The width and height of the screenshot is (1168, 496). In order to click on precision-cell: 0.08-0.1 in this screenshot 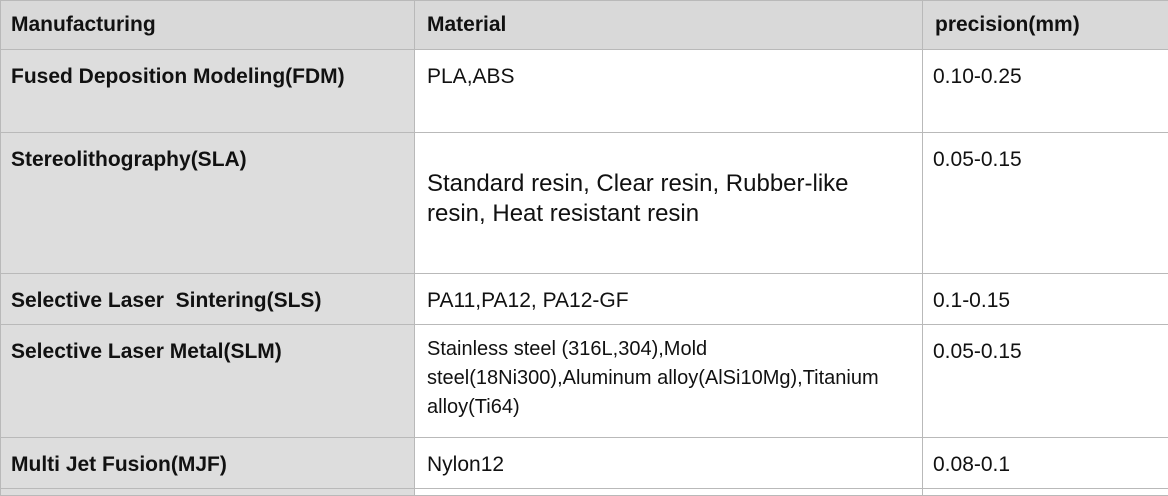, I will do `click(1045, 463)`.